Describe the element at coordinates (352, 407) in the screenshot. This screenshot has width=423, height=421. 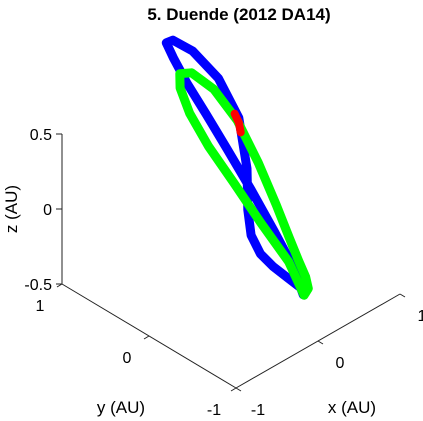
I see `x-axis-label: x (AU)` at that location.